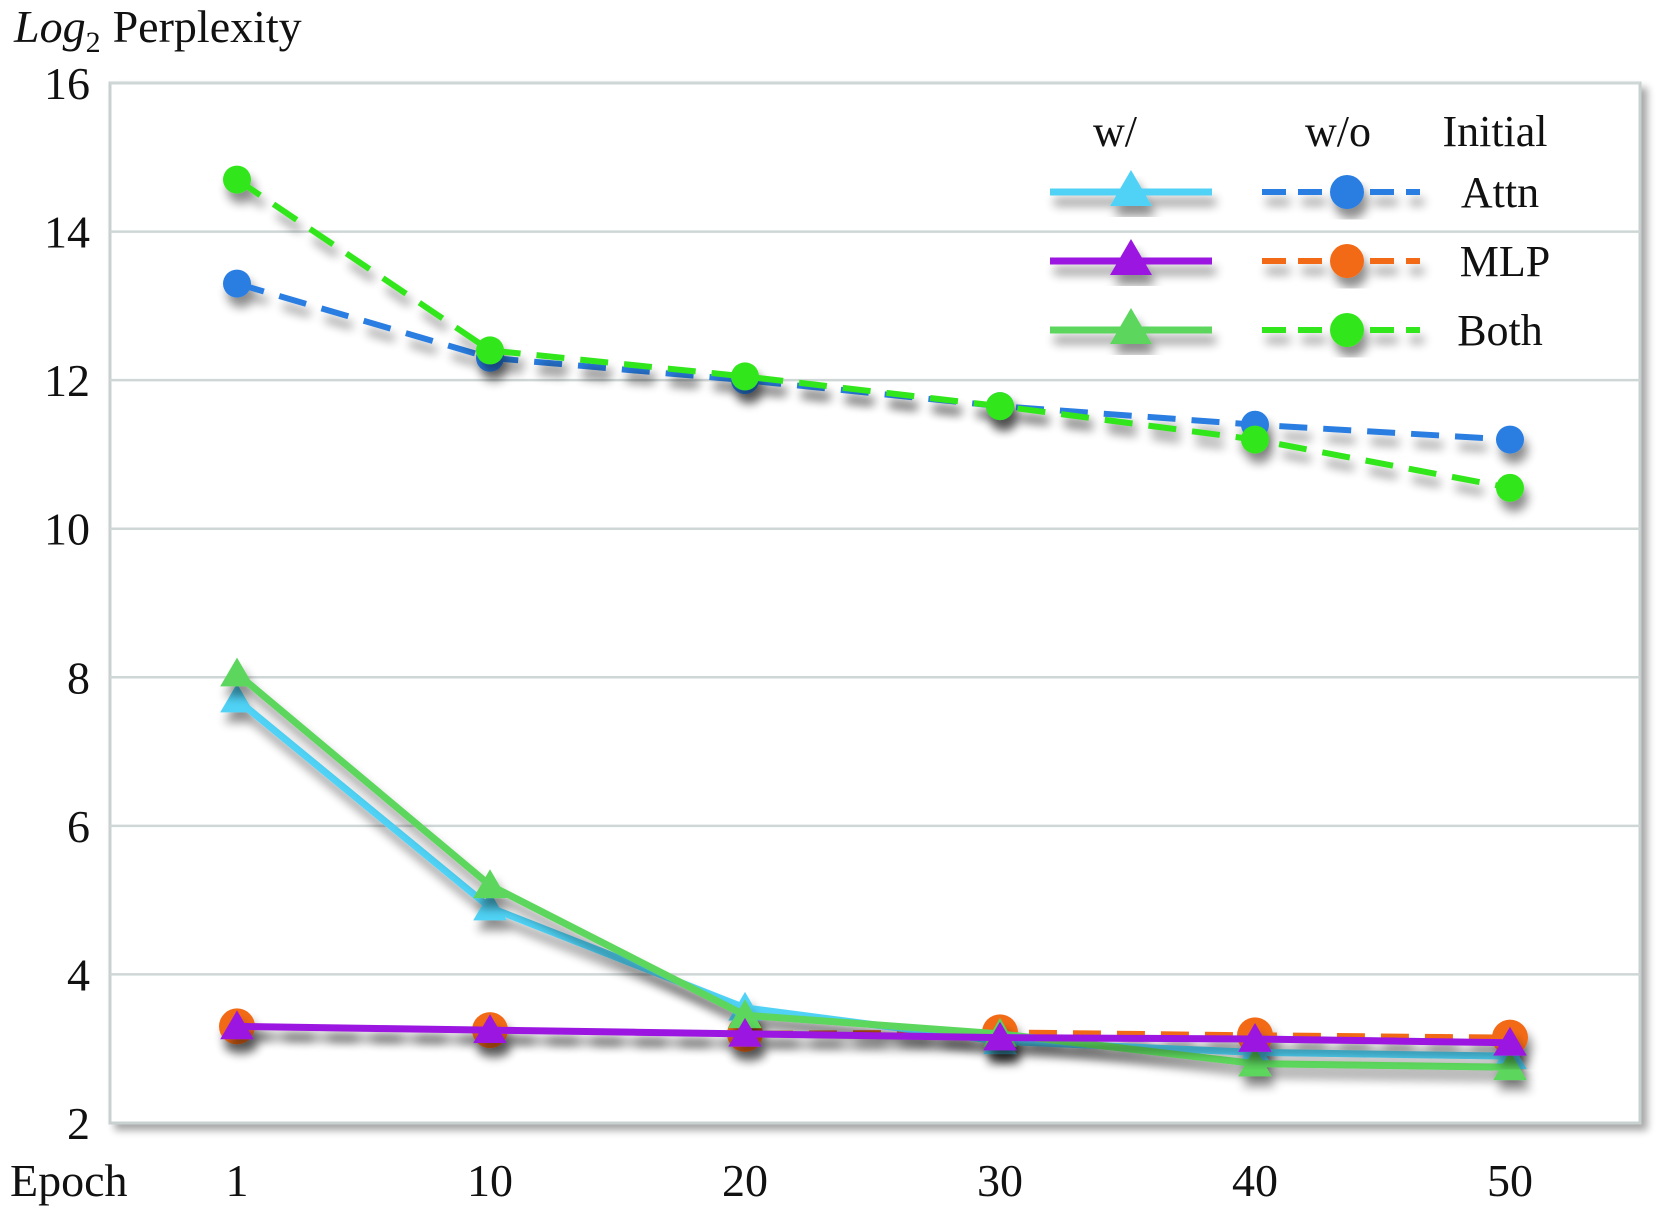  I want to click on y-axis-ticks: 2 4 6 8 10 12 14 16, so click(67, 603).